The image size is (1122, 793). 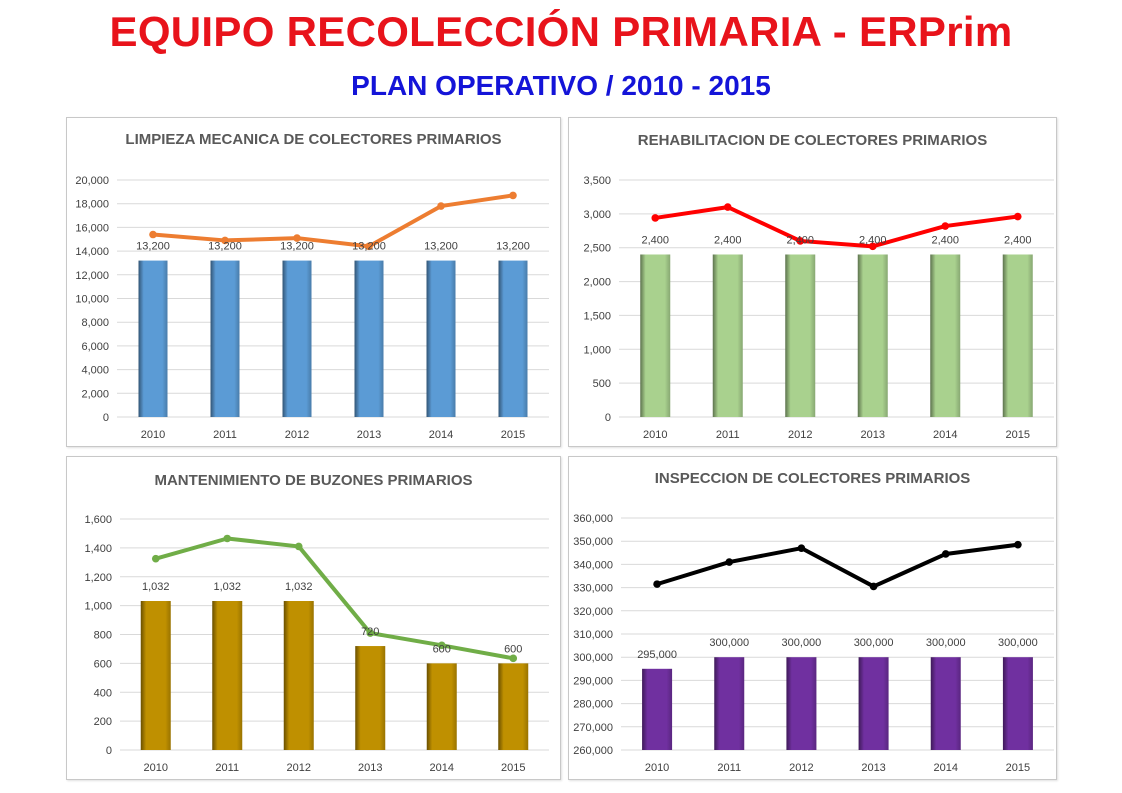 What do you see at coordinates (561, 85) in the screenshot?
I see `page-subtitle: PLAN OPERATIVO / 2010 - 2015` at bounding box center [561, 85].